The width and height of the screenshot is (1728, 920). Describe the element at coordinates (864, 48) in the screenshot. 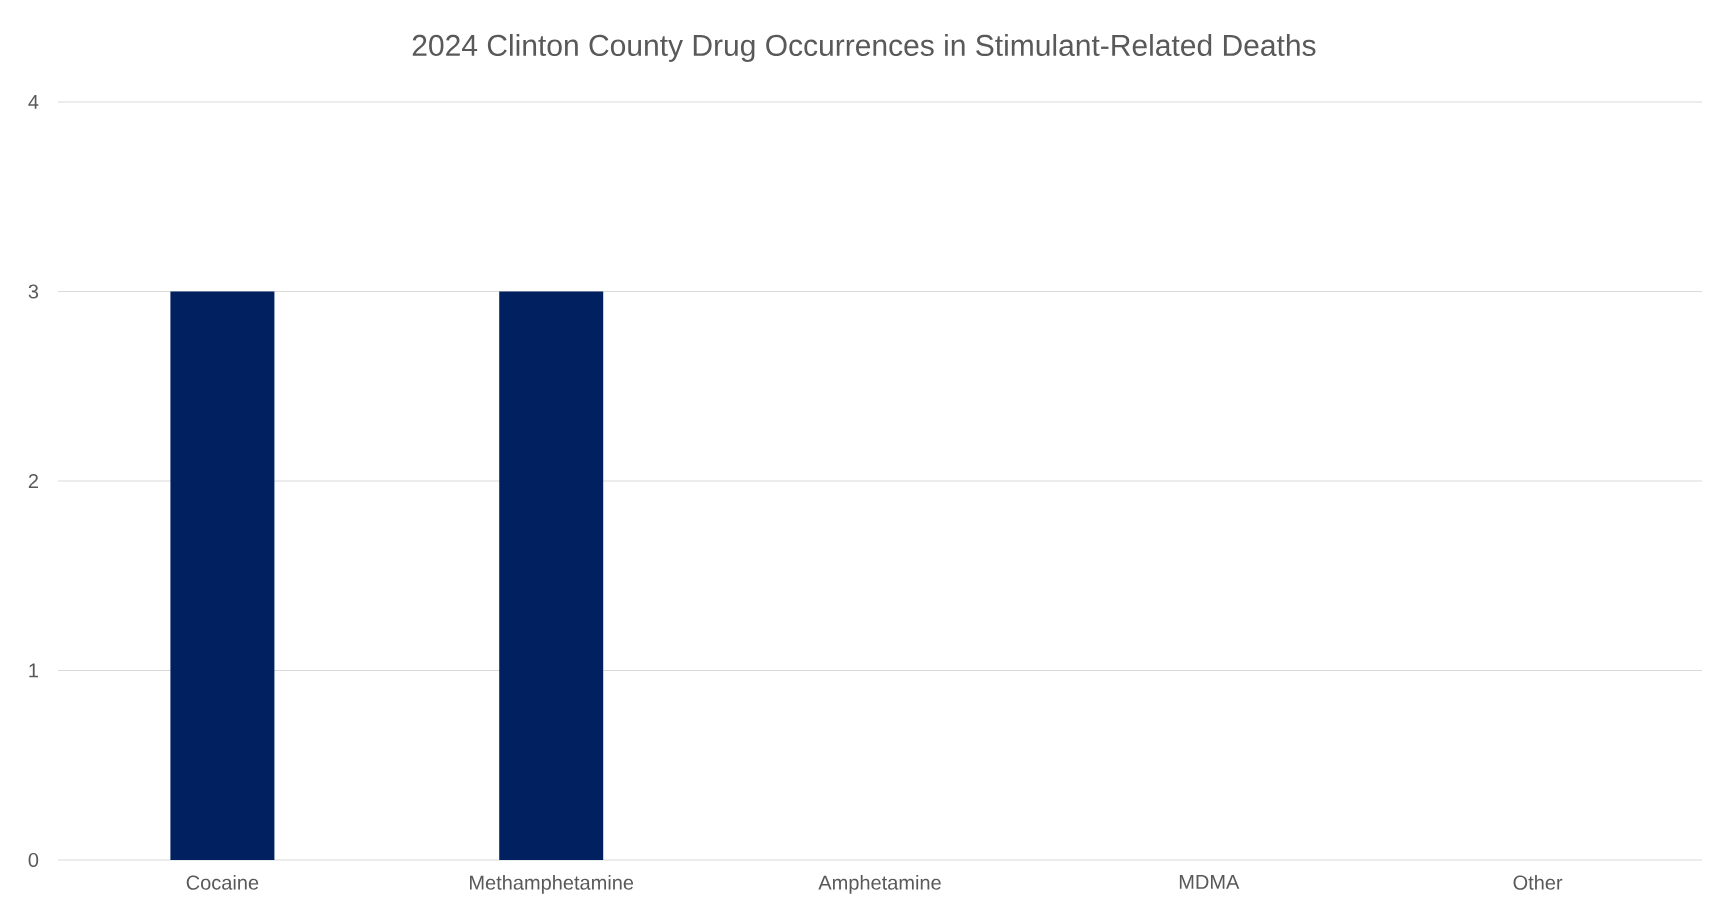

I see `chart-title: 2024 Clinton County Drug Occurrences in Stimulant-Related Deaths` at that location.